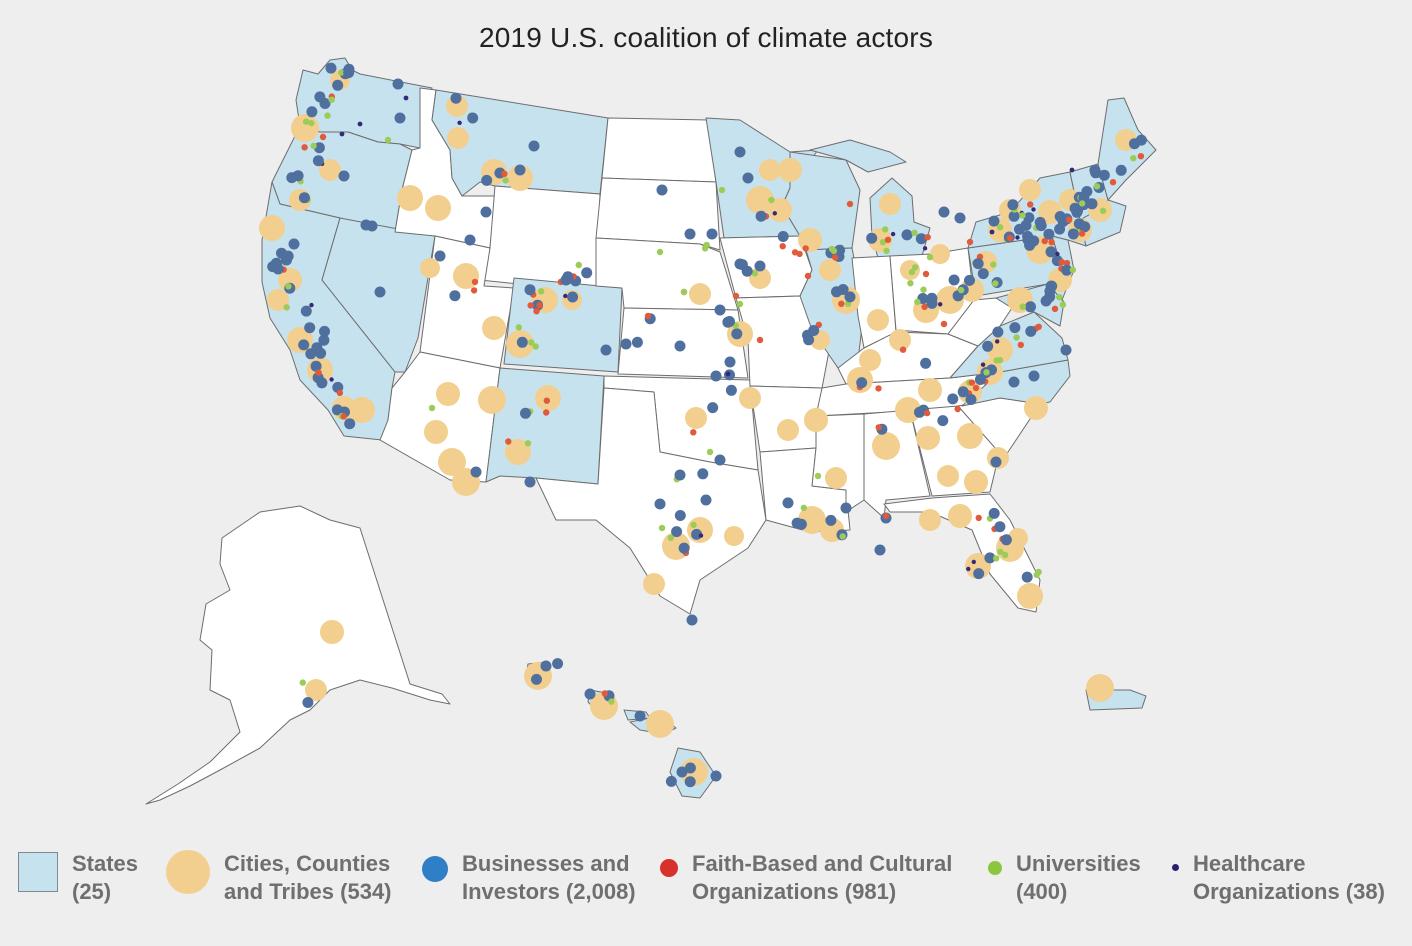 This screenshot has width=1412, height=946. I want to click on legend-item-universities: Universities (400), so click(1064, 878).